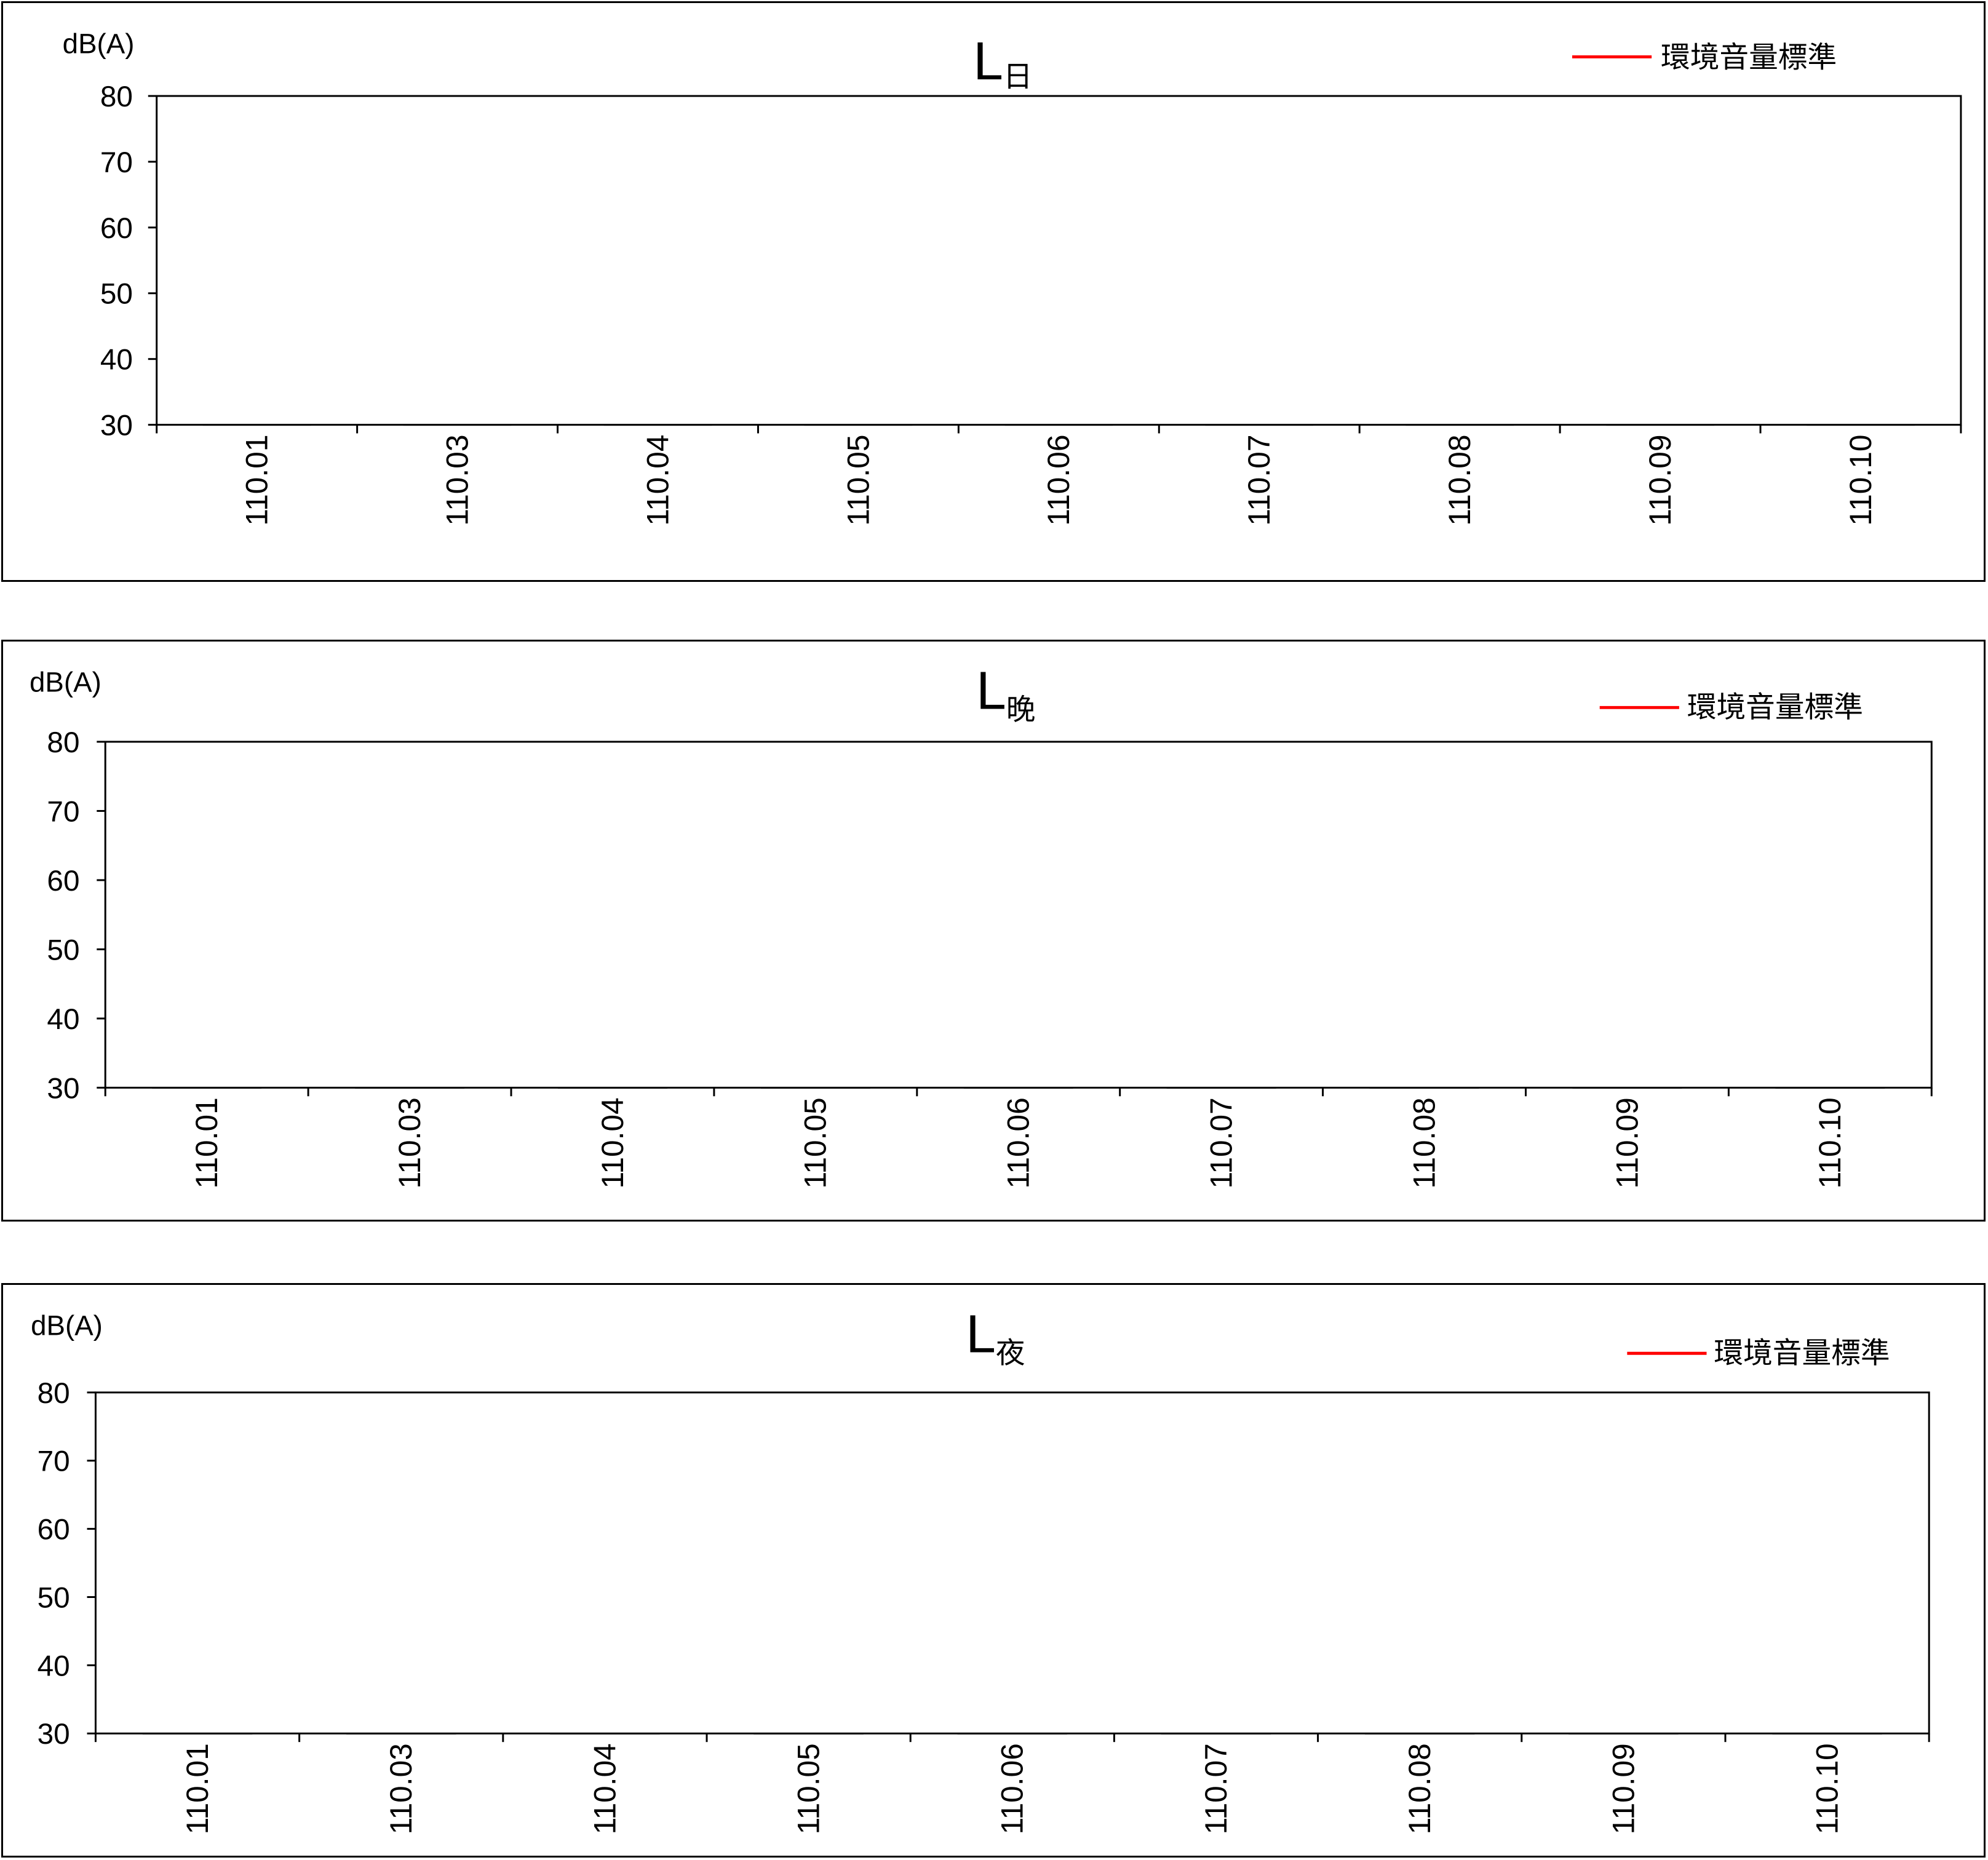 The image size is (1988, 1860). What do you see at coordinates (1018, 77) in the screenshot?
I see `chart-title-subscript: 日` at bounding box center [1018, 77].